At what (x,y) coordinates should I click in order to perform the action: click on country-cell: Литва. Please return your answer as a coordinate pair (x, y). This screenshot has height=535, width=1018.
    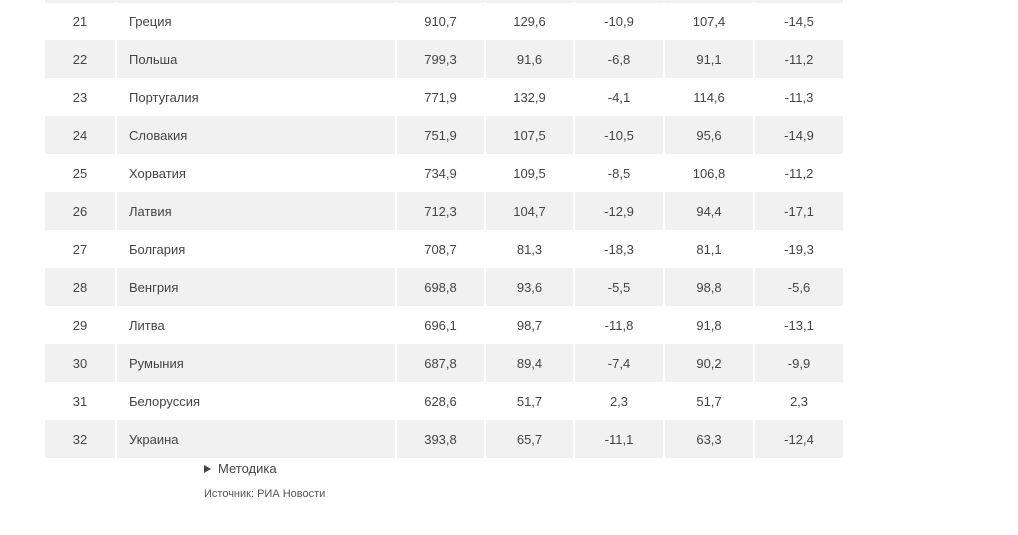
    Looking at the image, I should click on (257, 325).